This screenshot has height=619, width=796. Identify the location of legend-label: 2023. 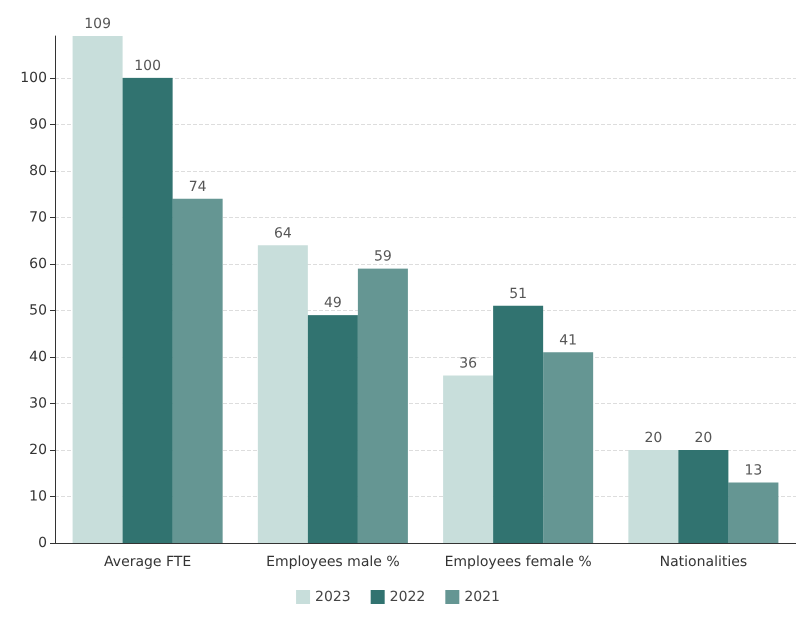
(333, 597).